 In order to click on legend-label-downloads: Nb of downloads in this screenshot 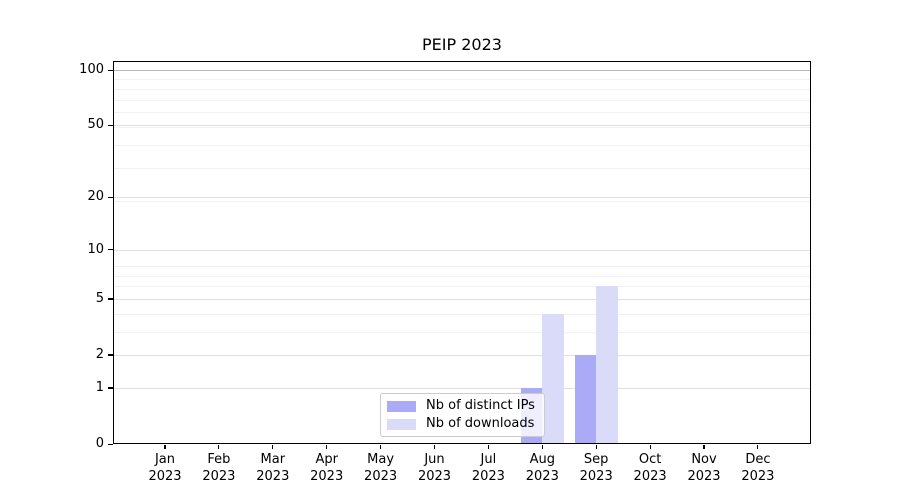, I will do `click(480, 423)`.